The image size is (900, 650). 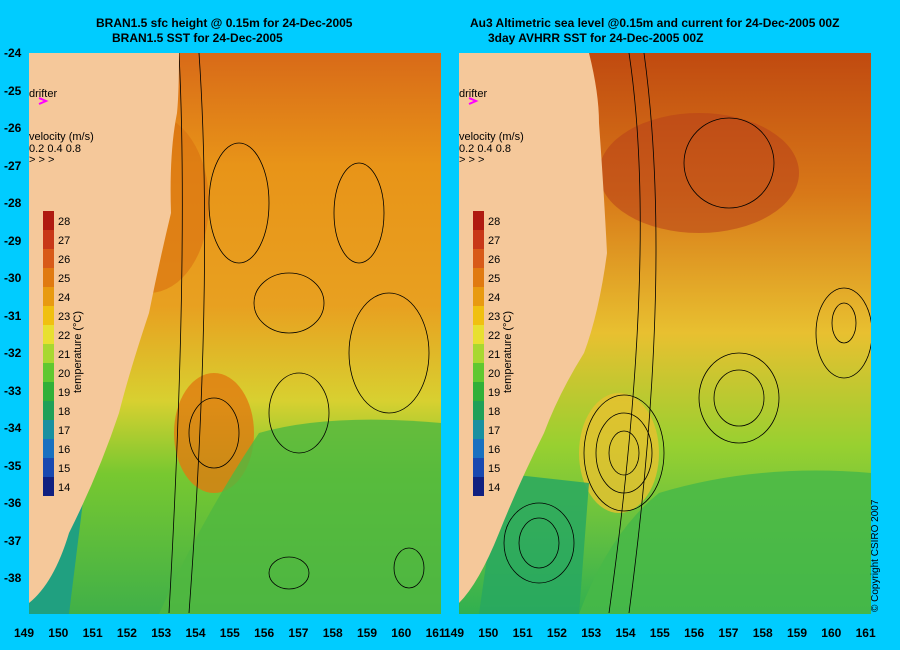 I want to click on colorbar-tick-label: 15, so click(x=494, y=469).